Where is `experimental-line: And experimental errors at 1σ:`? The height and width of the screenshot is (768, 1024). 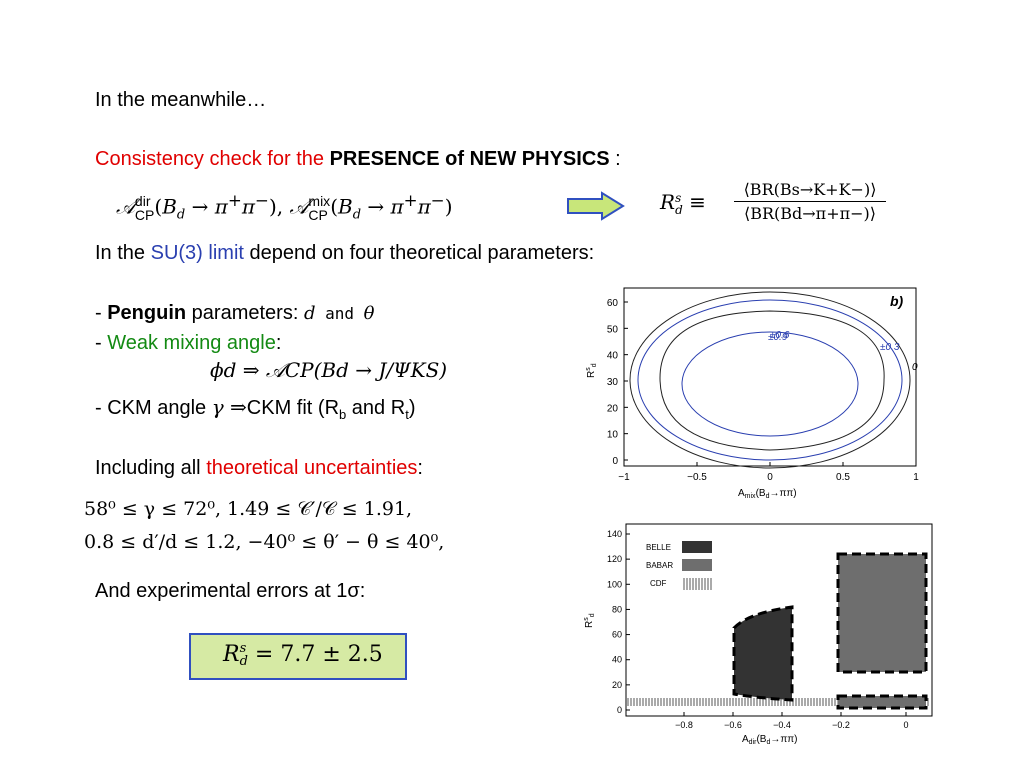
experimental-line: And experimental errors at 1σ: is located at coordinates (230, 591).